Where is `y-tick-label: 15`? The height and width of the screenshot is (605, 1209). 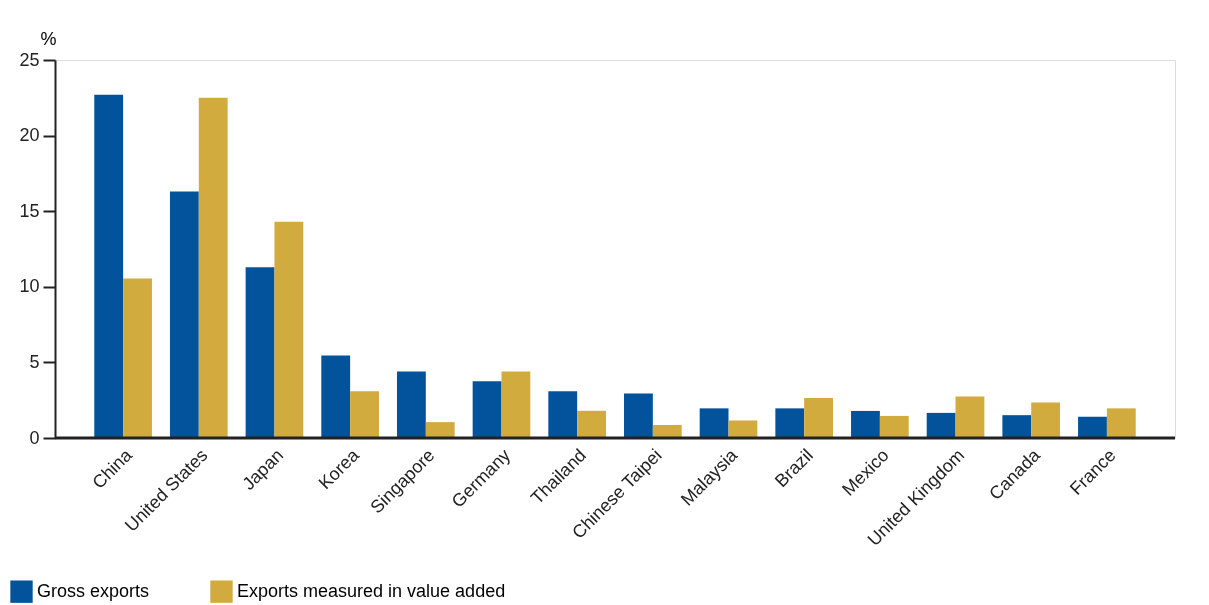
y-tick-label: 15 is located at coordinates (29, 210).